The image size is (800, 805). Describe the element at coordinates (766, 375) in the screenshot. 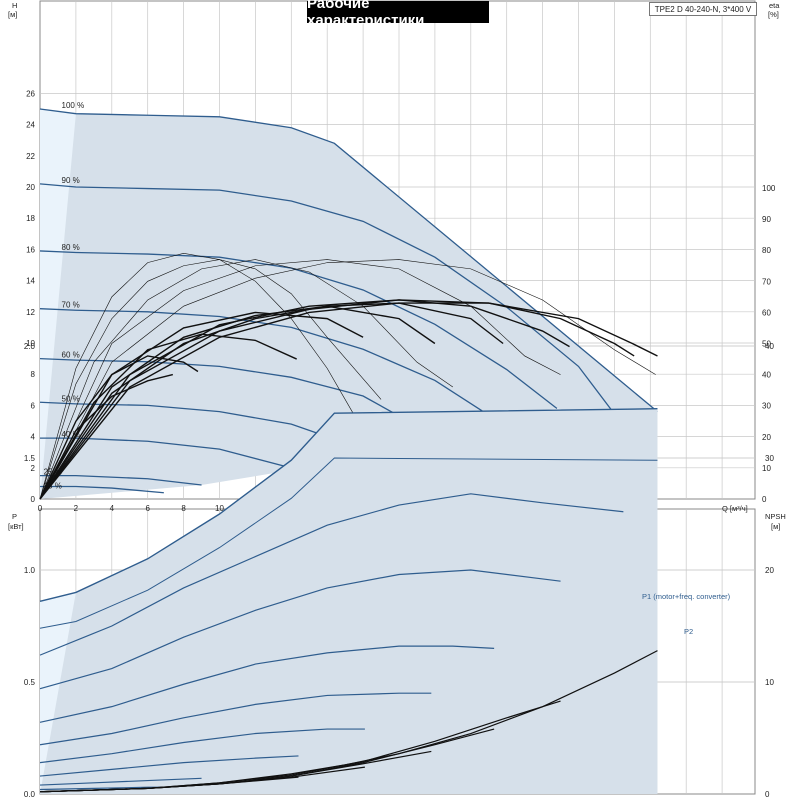

I see `y2-tick-label: 40` at that location.